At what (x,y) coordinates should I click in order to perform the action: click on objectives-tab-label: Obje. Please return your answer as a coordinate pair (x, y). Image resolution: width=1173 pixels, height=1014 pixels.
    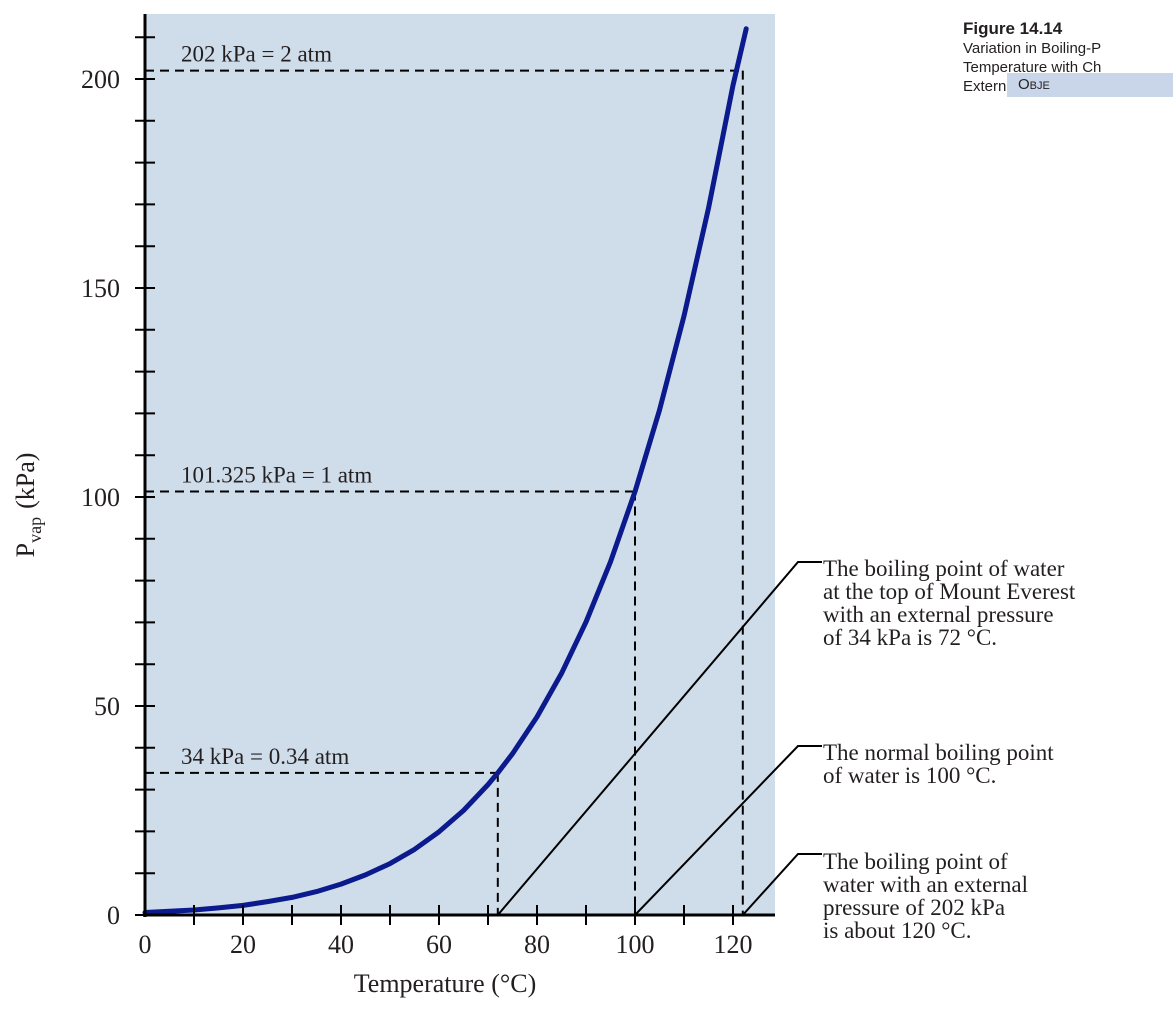
    Looking at the image, I should click on (1034, 84).